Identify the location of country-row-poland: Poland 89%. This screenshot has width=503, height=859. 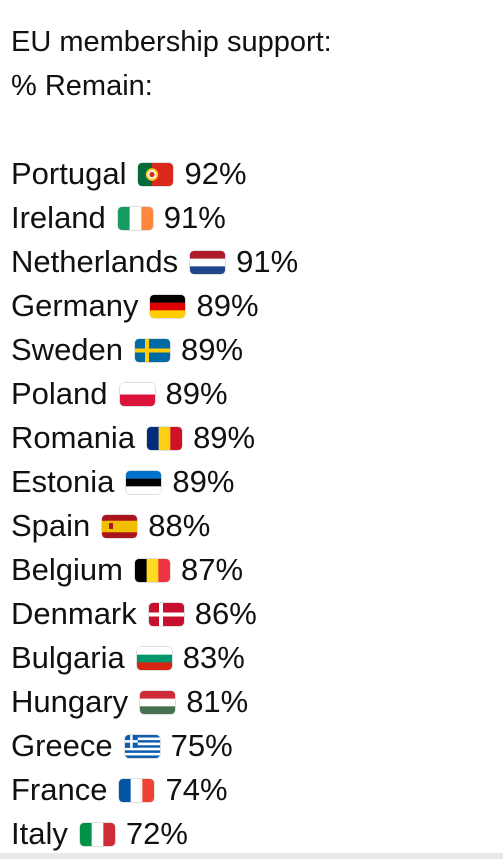
(253, 394).